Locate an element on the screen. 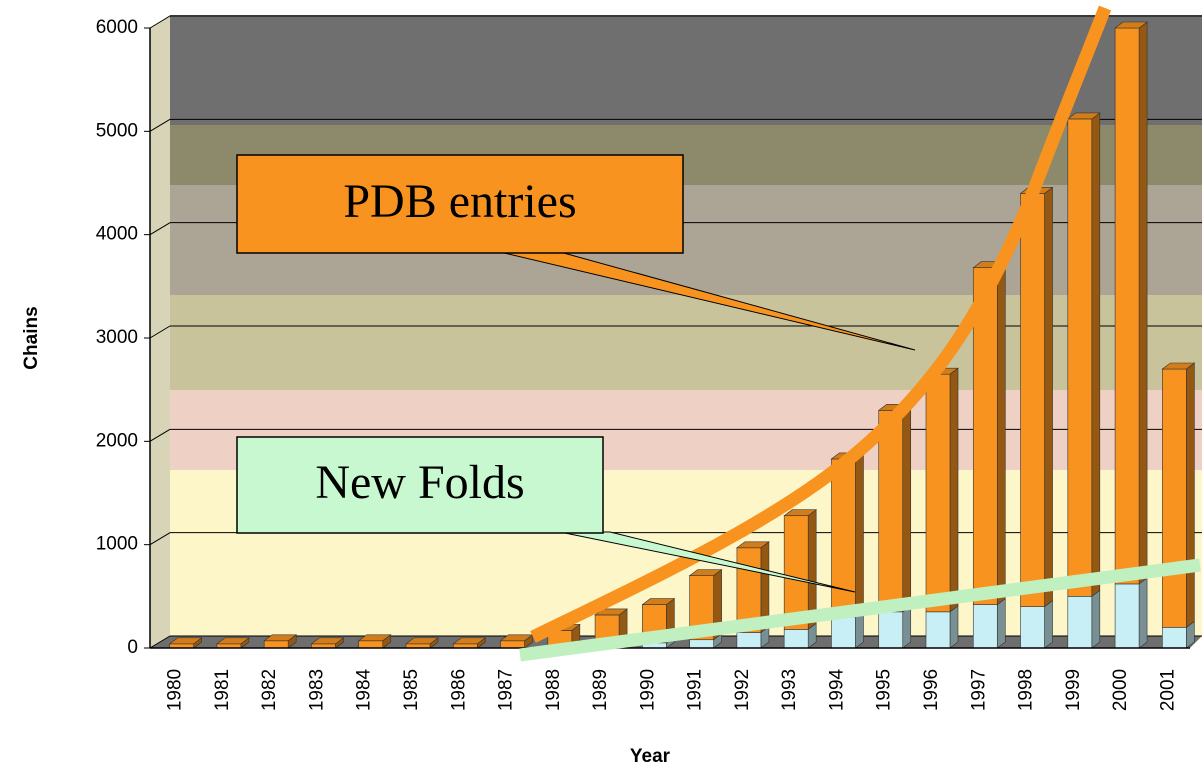  x-tick-label: 1990 is located at coordinates (647, 690).